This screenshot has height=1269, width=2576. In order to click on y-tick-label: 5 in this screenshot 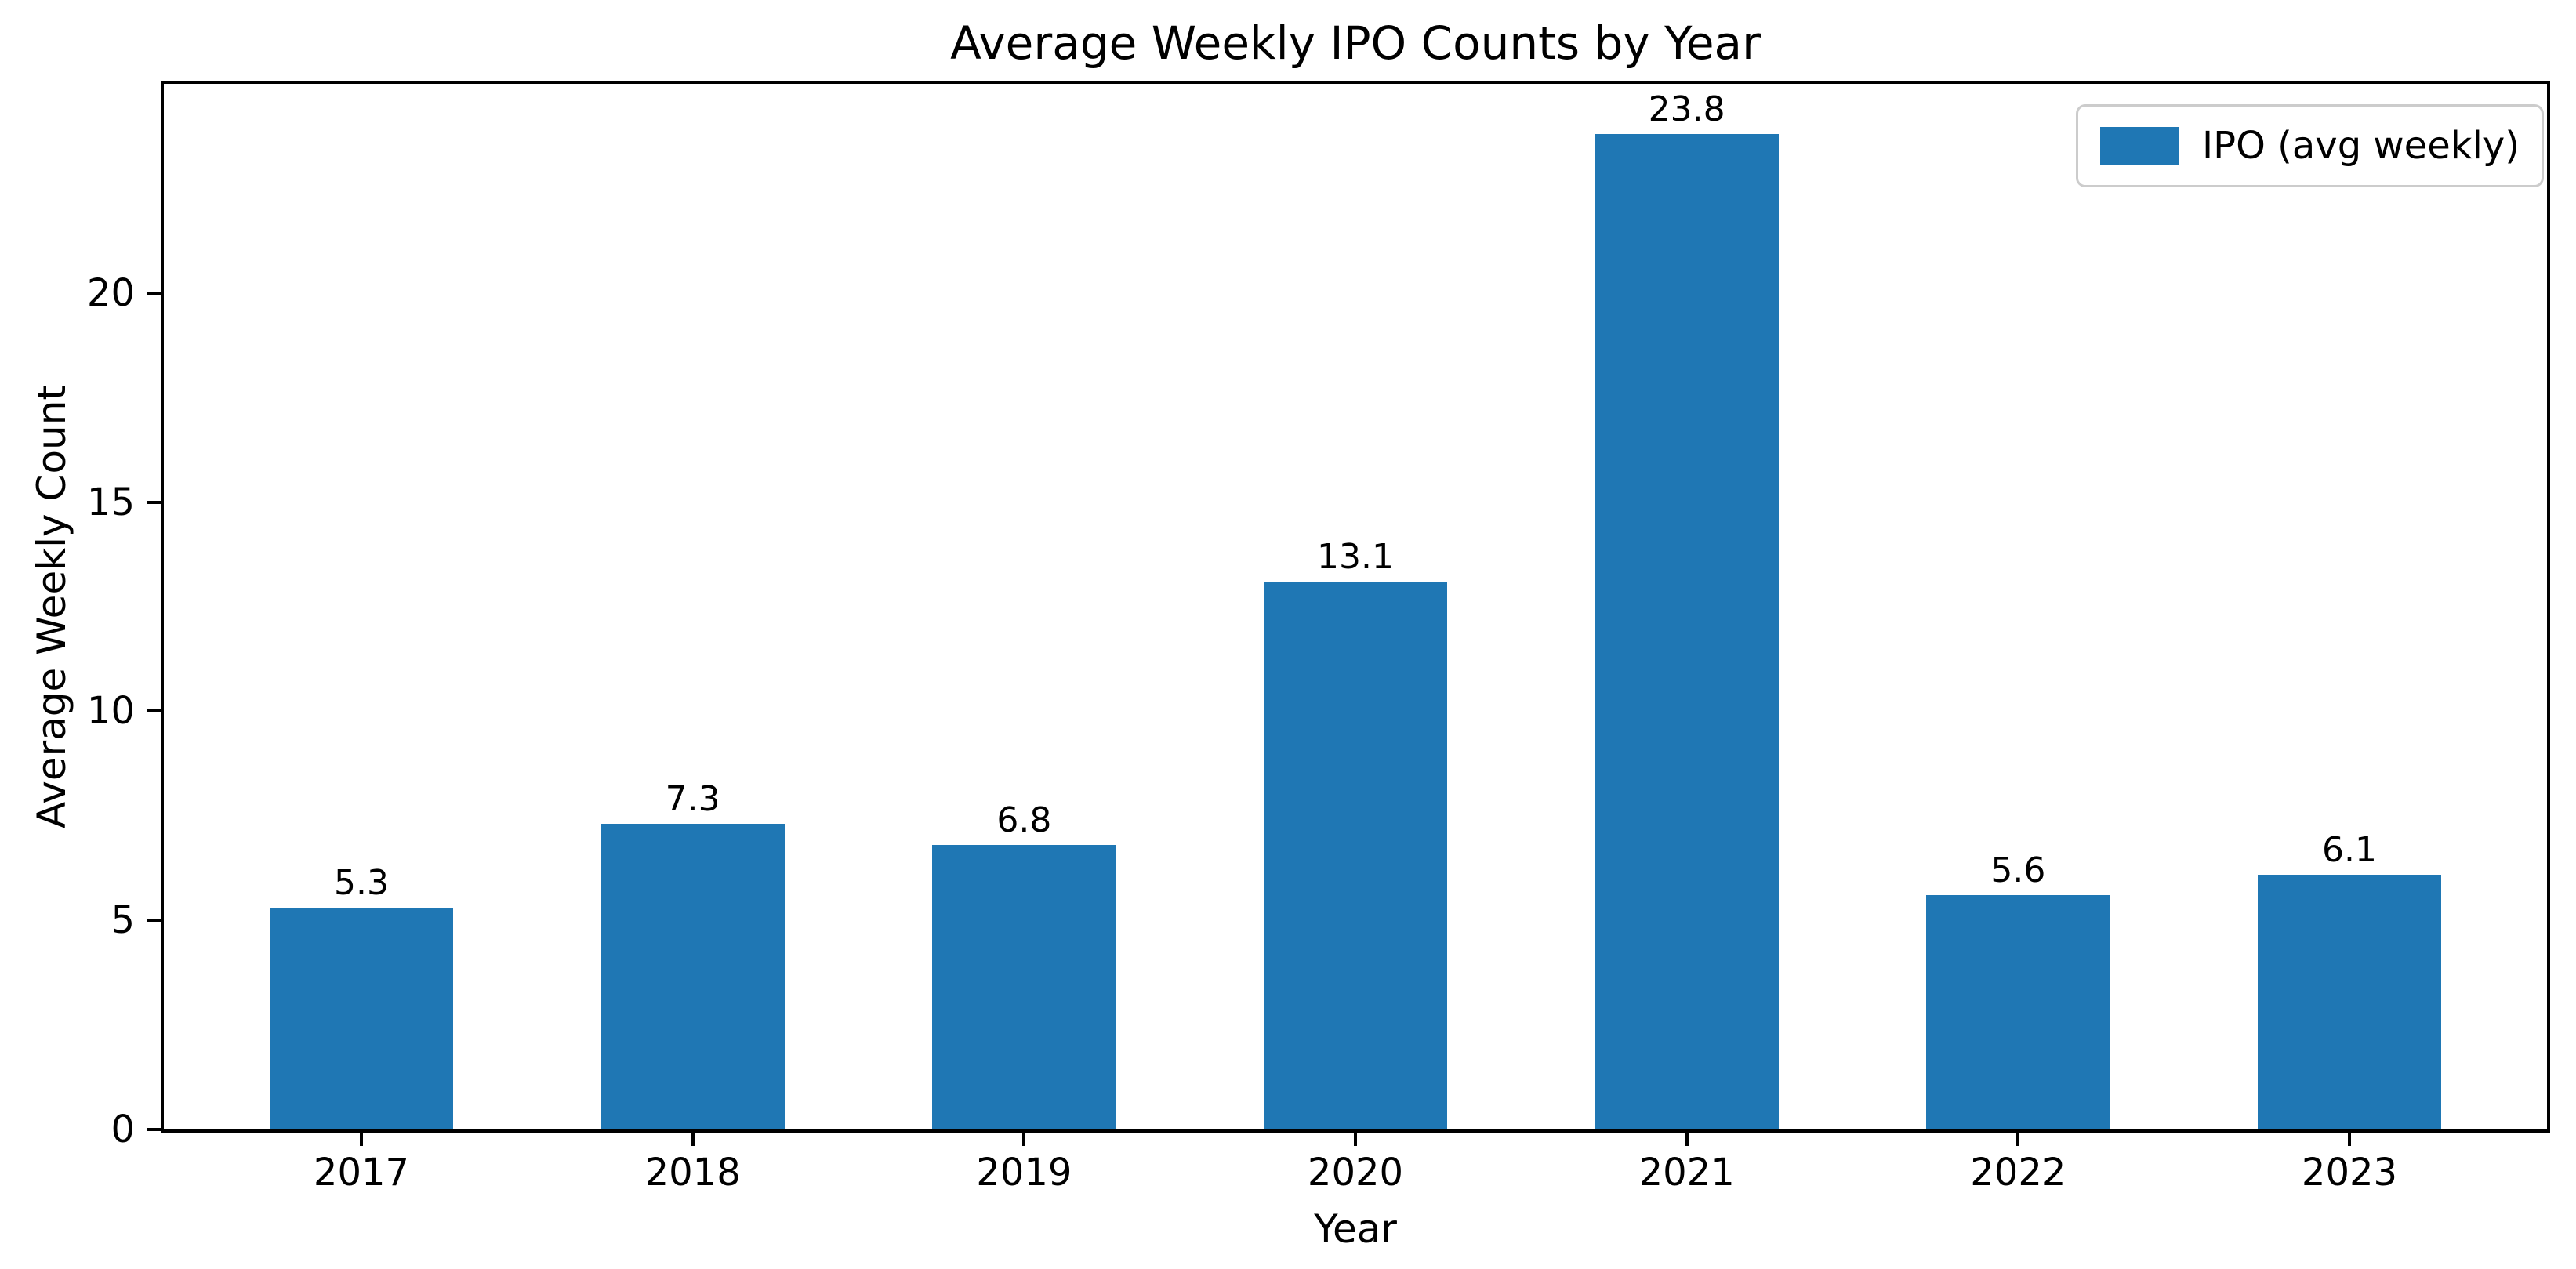, I will do `click(123, 920)`.